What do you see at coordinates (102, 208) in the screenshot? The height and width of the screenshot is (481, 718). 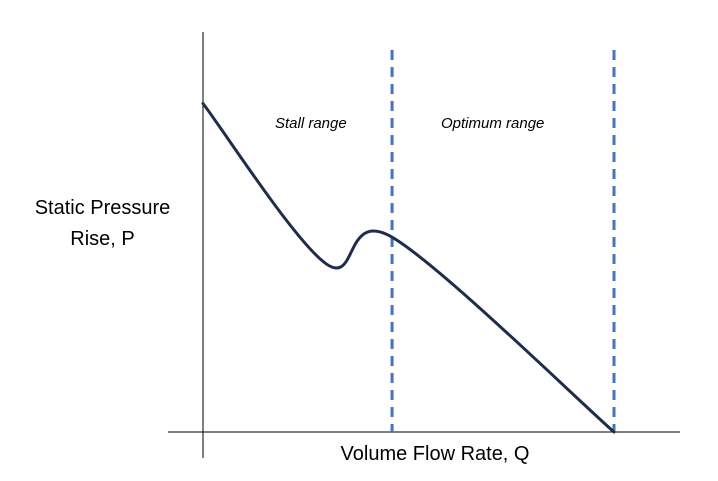 I see `y-axis-label-line-1: Static Pressure` at bounding box center [102, 208].